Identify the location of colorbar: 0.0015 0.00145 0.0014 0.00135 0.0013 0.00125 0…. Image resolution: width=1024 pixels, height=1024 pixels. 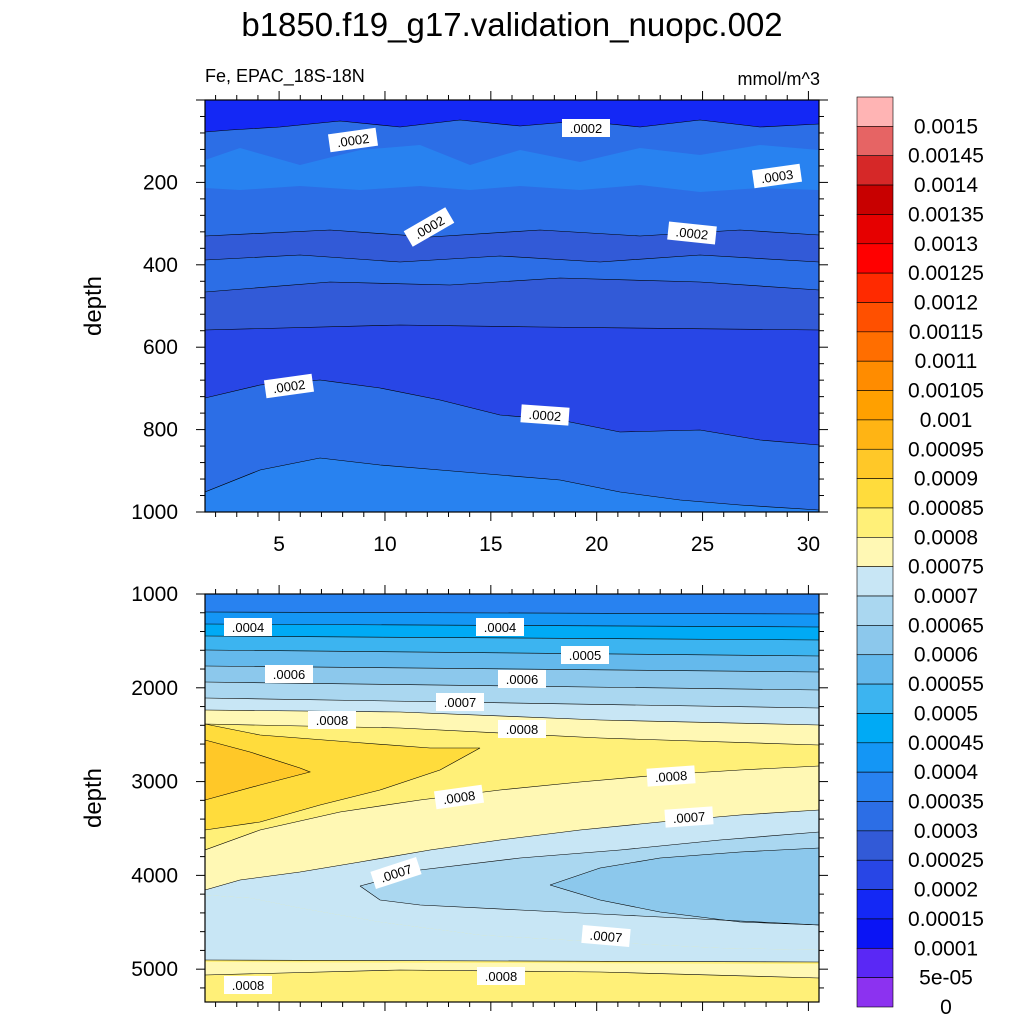
(920, 557).